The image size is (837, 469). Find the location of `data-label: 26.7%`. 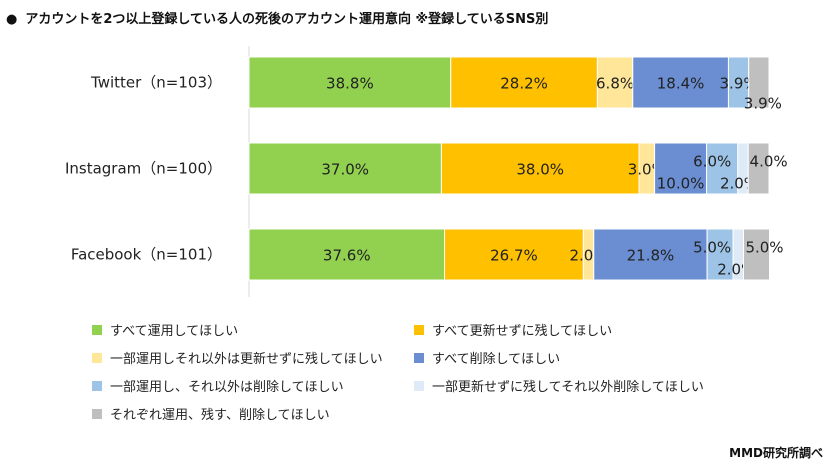

data-label: 26.7% is located at coordinates (514, 256).